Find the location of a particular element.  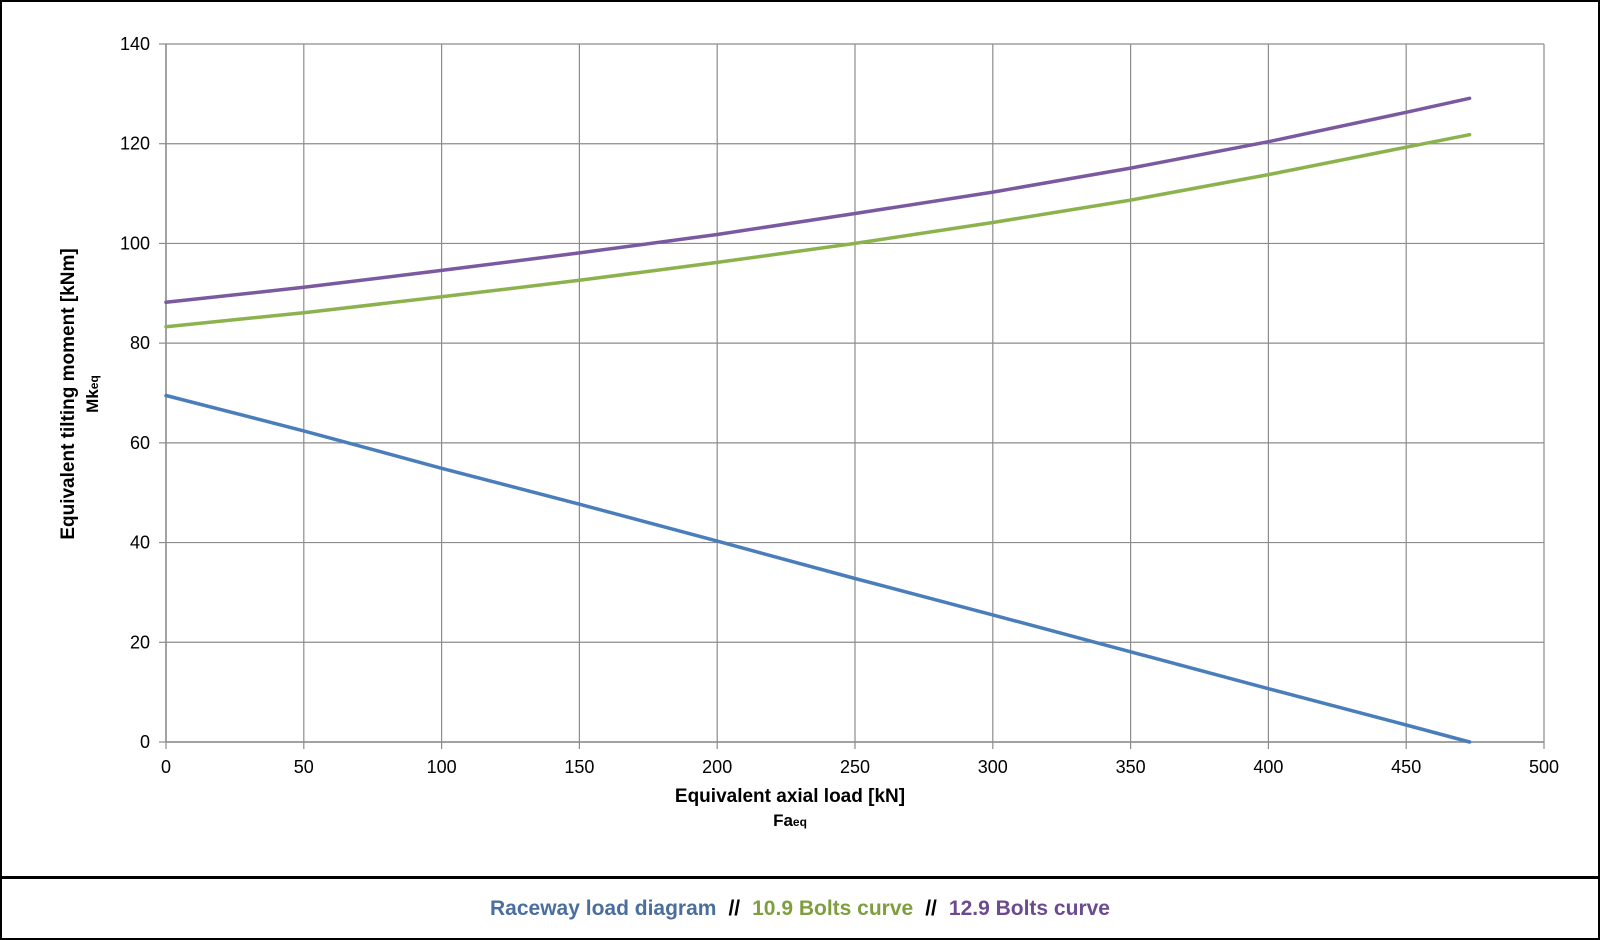

x-tick-label: 450 is located at coordinates (1406, 767).